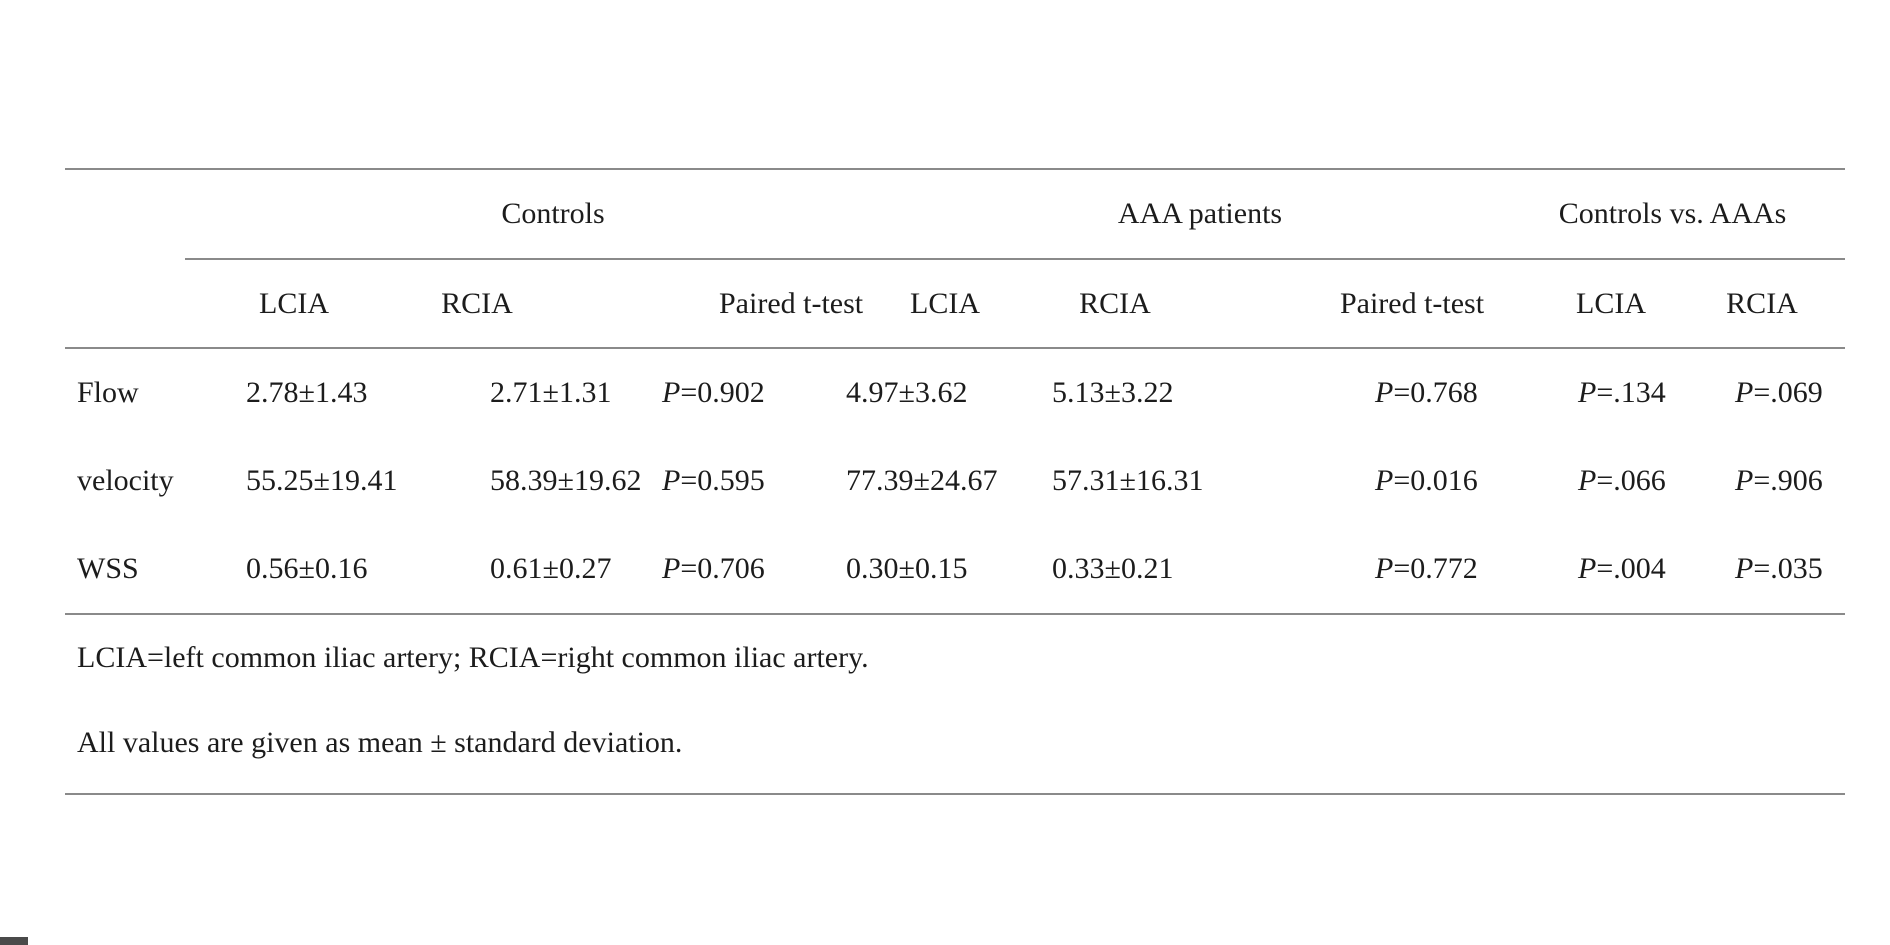  What do you see at coordinates (307, 392) in the screenshot?
I see `table-cell: 2.78±1.43` at bounding box center [307, 392].